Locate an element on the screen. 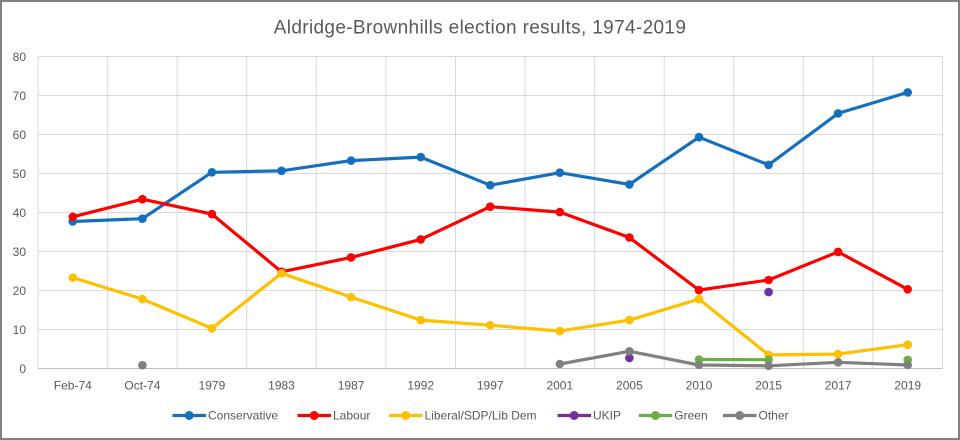 The height and width of the screenshot is (440, 960). svg-text: 1992 is located at coordinates (420, 386).